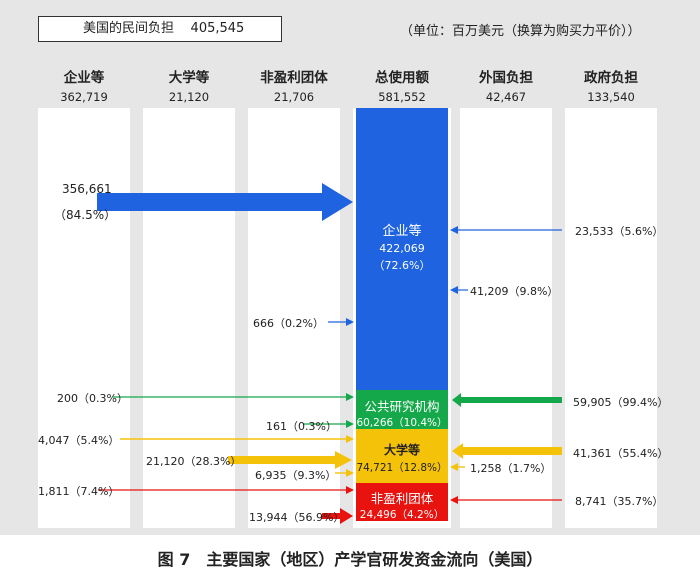 This screenshot has height=587, width=700. Describe the element at coordinates (402, 78) in the screenshot. I see `column-title: 总使用额` at that location.